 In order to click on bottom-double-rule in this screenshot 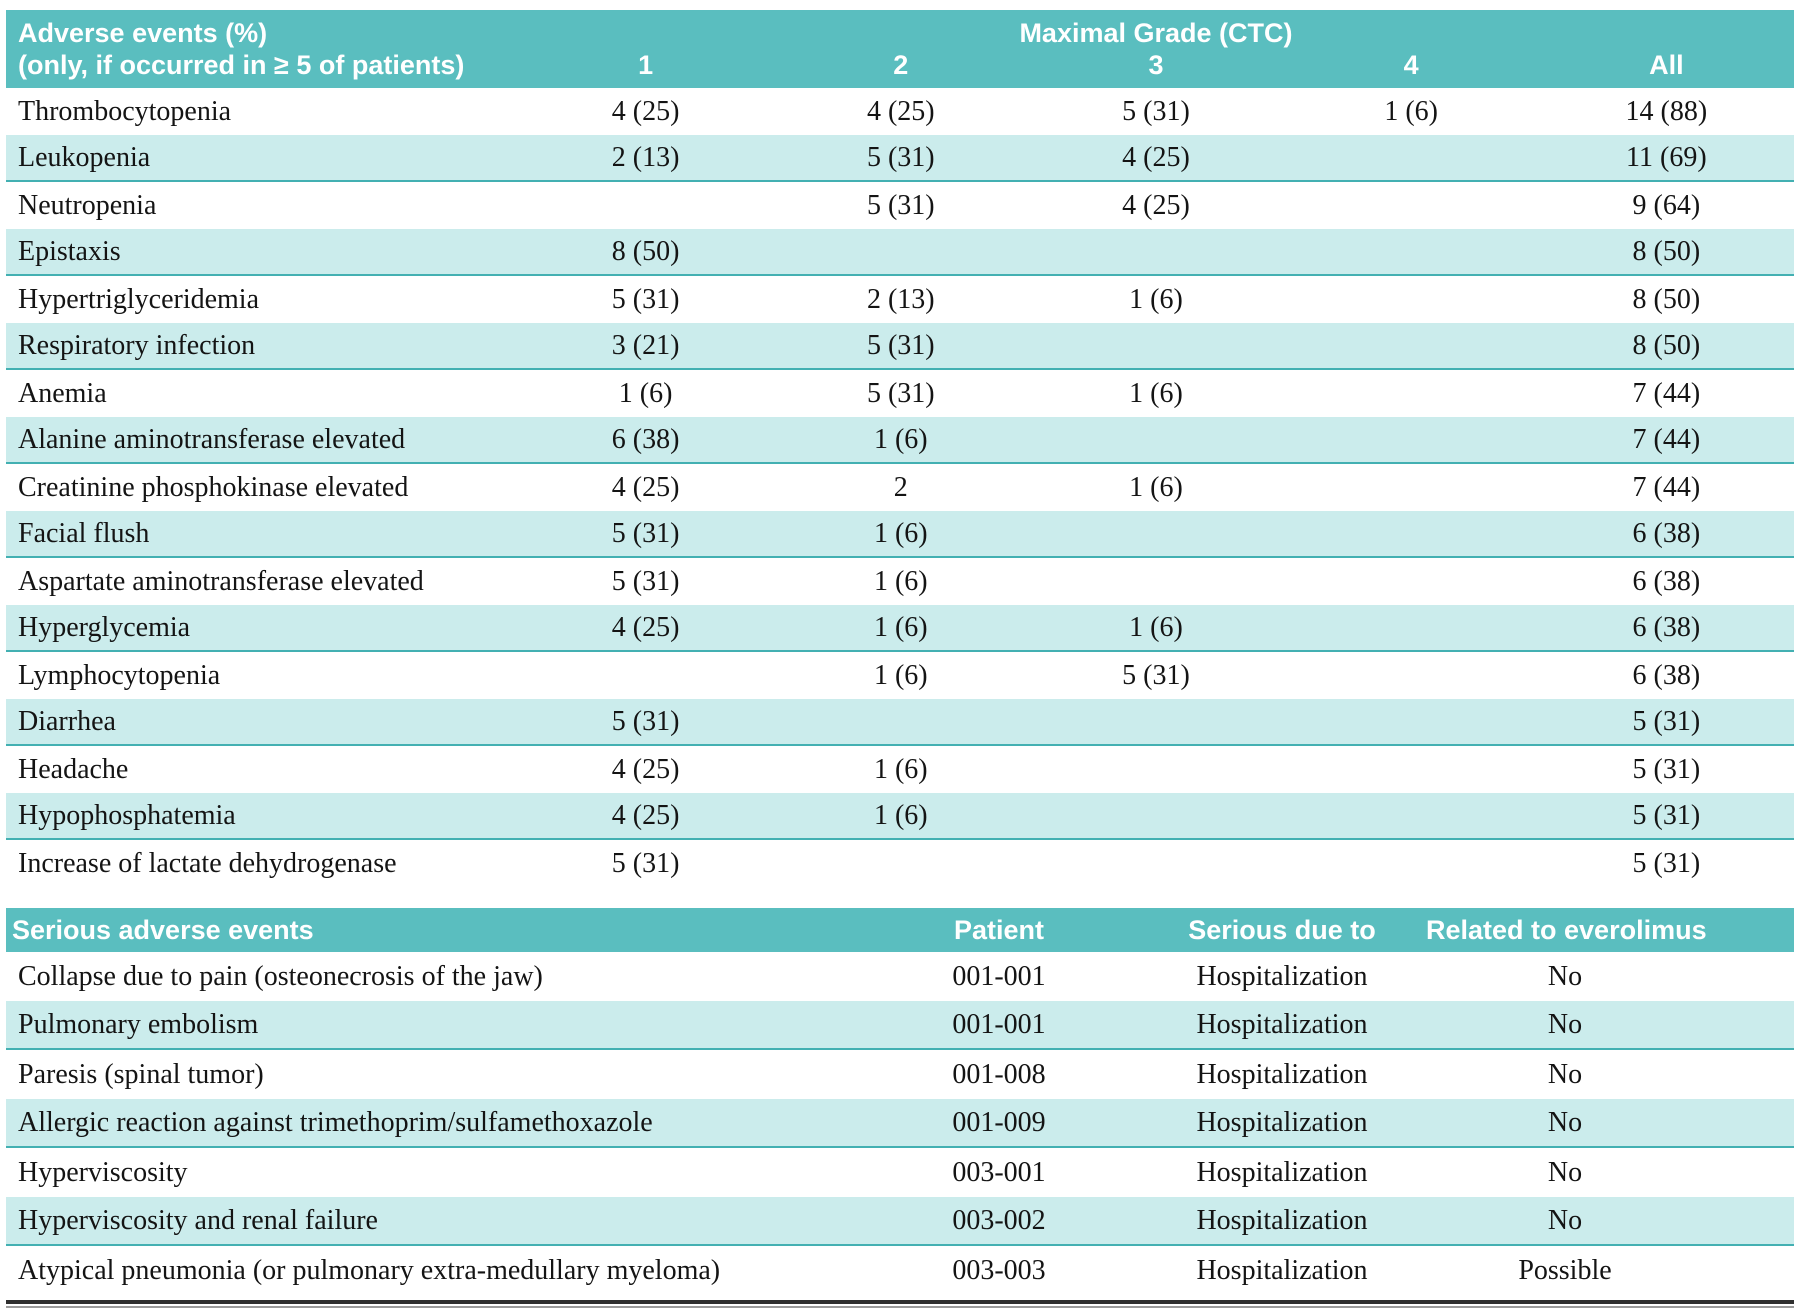, I will do `click(900, 1304)`.